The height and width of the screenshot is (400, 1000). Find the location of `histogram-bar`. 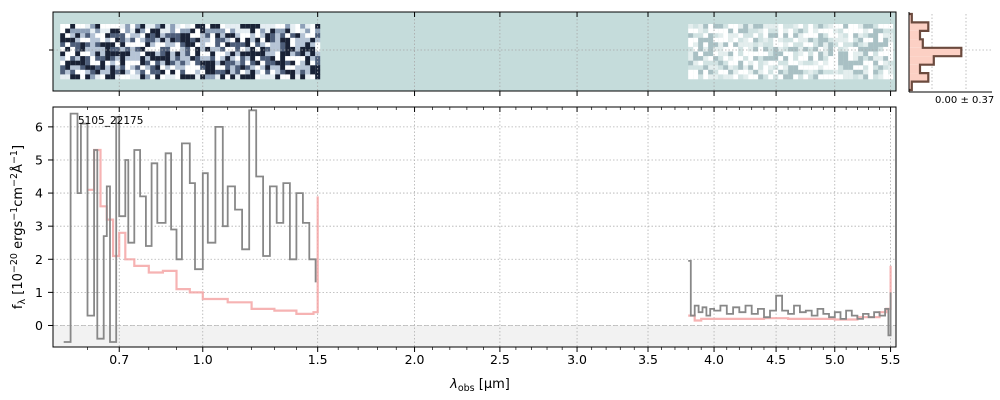

histogram-bar is located at coordinates (935, 52).